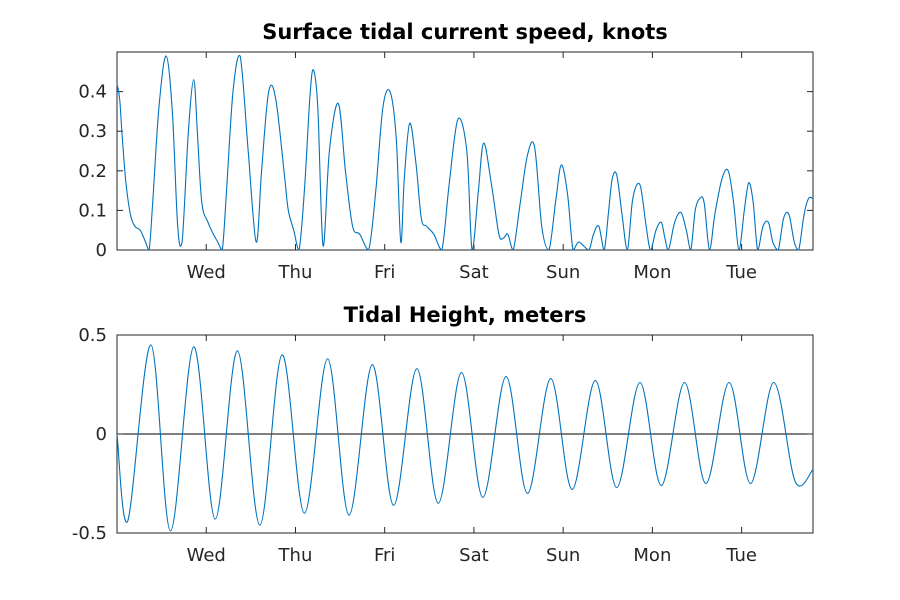 This screenshot has width=900, height=600. I want to click on chart-title: Tidal Height, meters, so click(465, 315).